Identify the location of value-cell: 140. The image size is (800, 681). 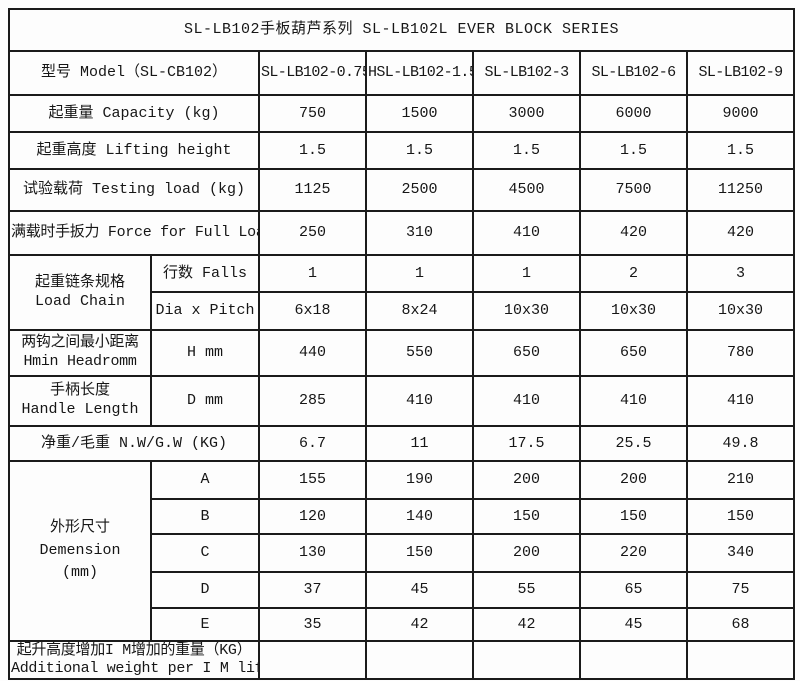
(419, 516).